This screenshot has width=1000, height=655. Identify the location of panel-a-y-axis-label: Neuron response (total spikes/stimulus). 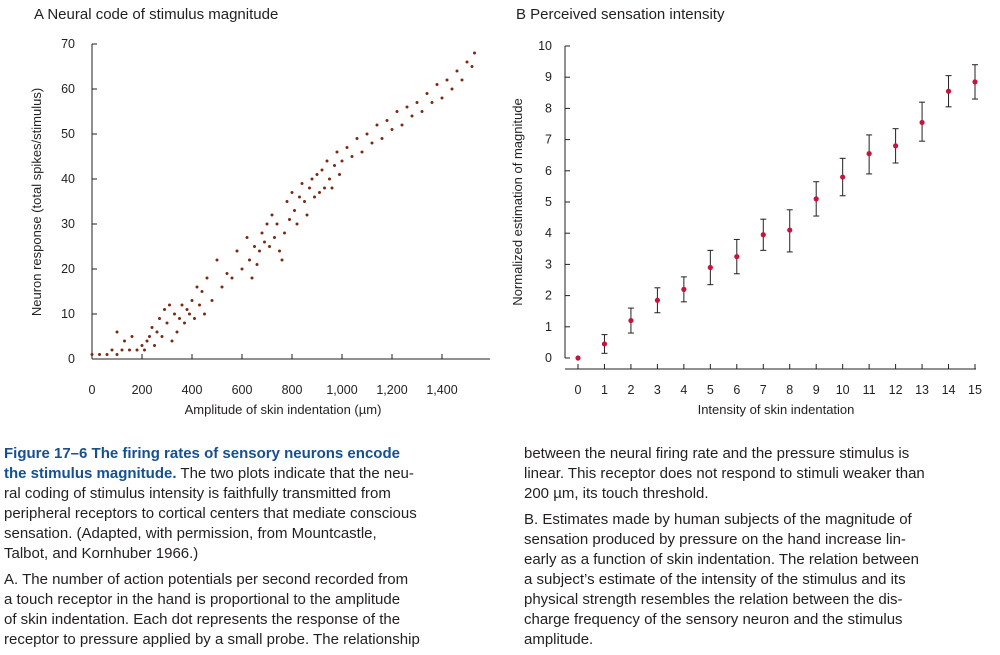
(36, 202).